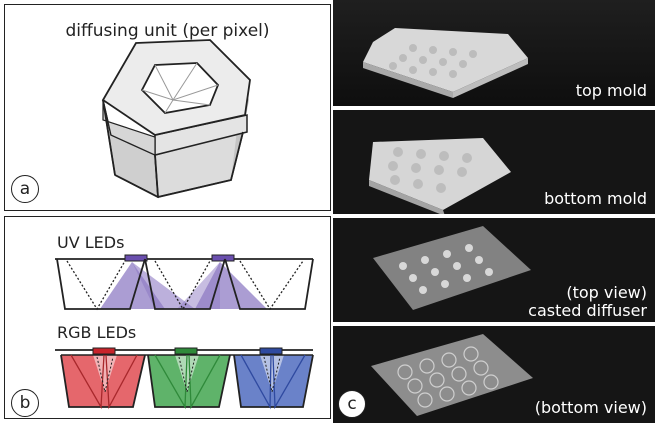 The image size is (655, 423). I want to click on rgb-led-diffuser-cross-section, so click(184, 378).